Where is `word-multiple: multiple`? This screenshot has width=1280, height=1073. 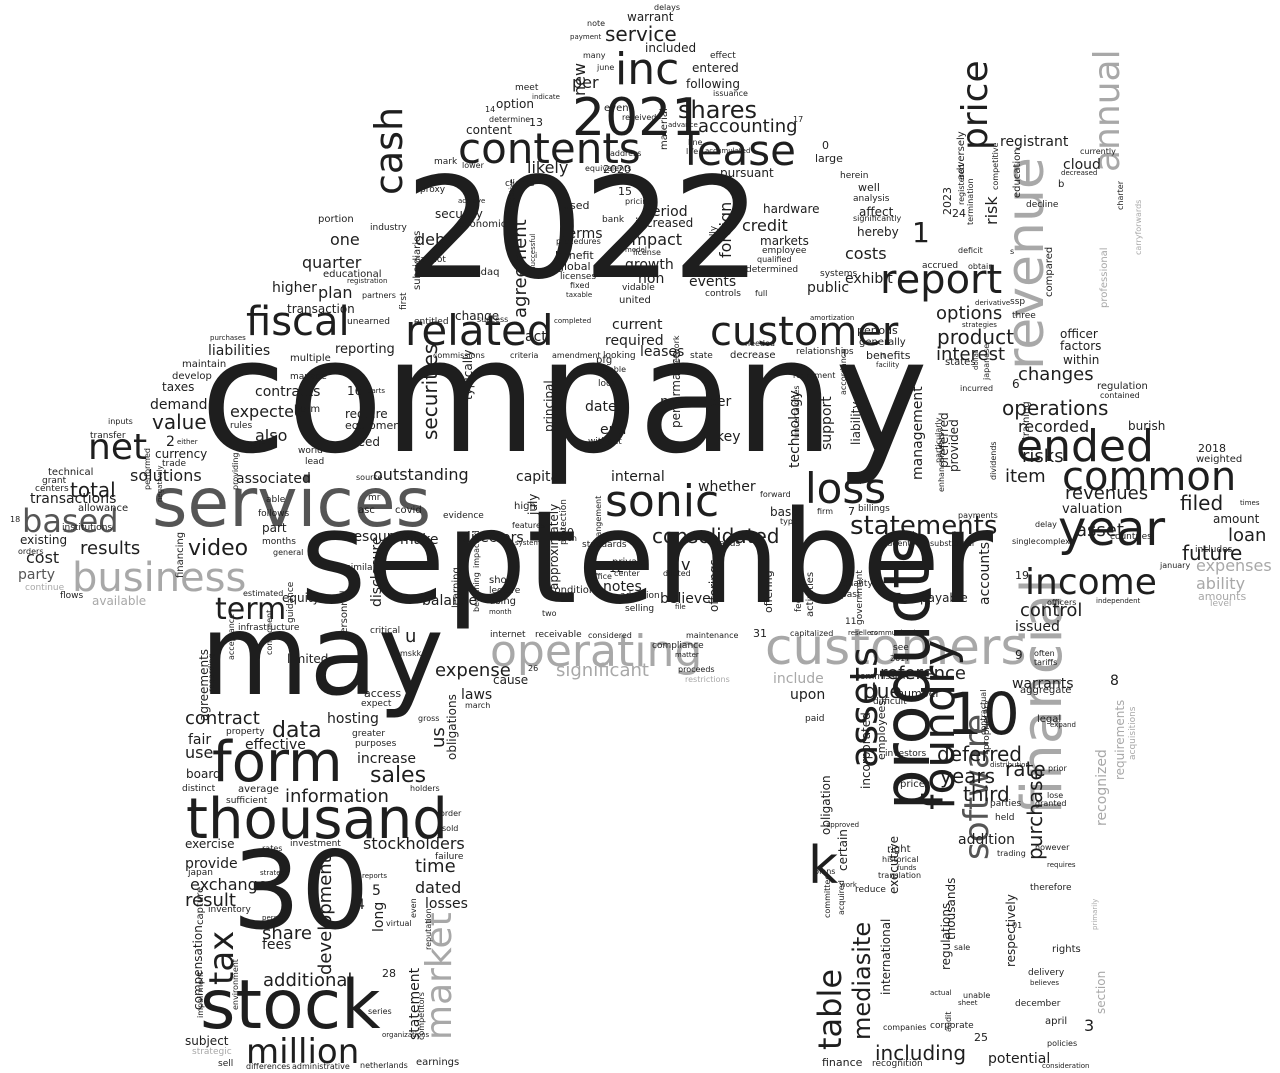
word-multiple: multiple is located at coordinates (310, 358).